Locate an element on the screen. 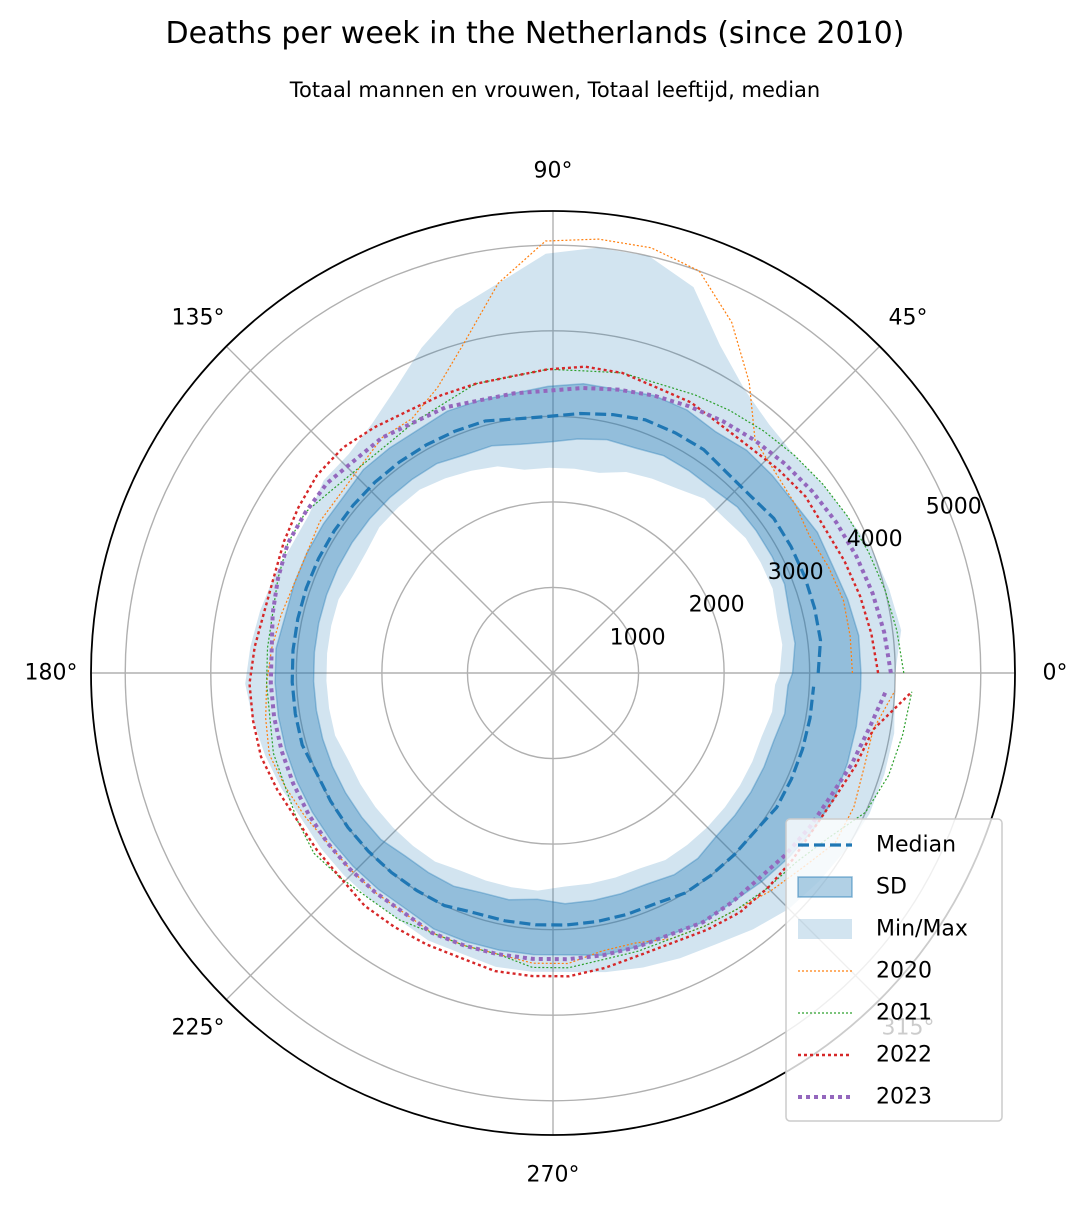 The image size is (1091, 1208). legend: Median SD Min/Max 2020 2021 2022 2023 is located at coordinates (894, 970).